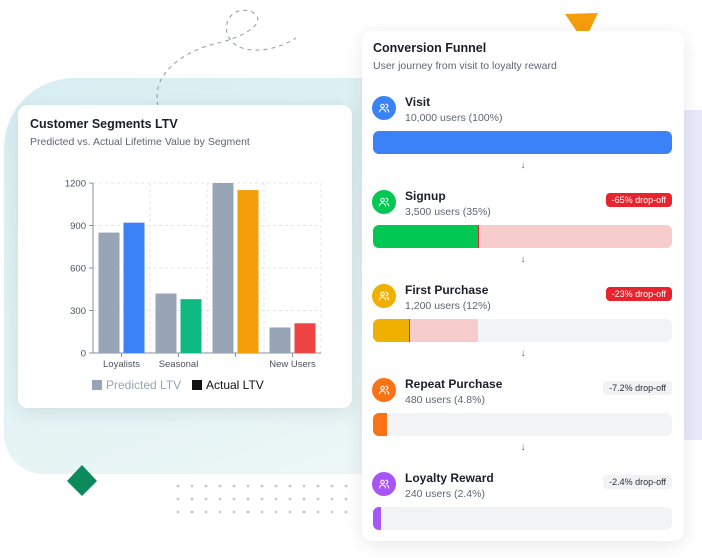 The height and width of the screenshot is (558, 702). What do you see at coordinates (121, 364) in the screenshot?
I see `x-tick-label: Loyalists` at bounding box center [121, 364].